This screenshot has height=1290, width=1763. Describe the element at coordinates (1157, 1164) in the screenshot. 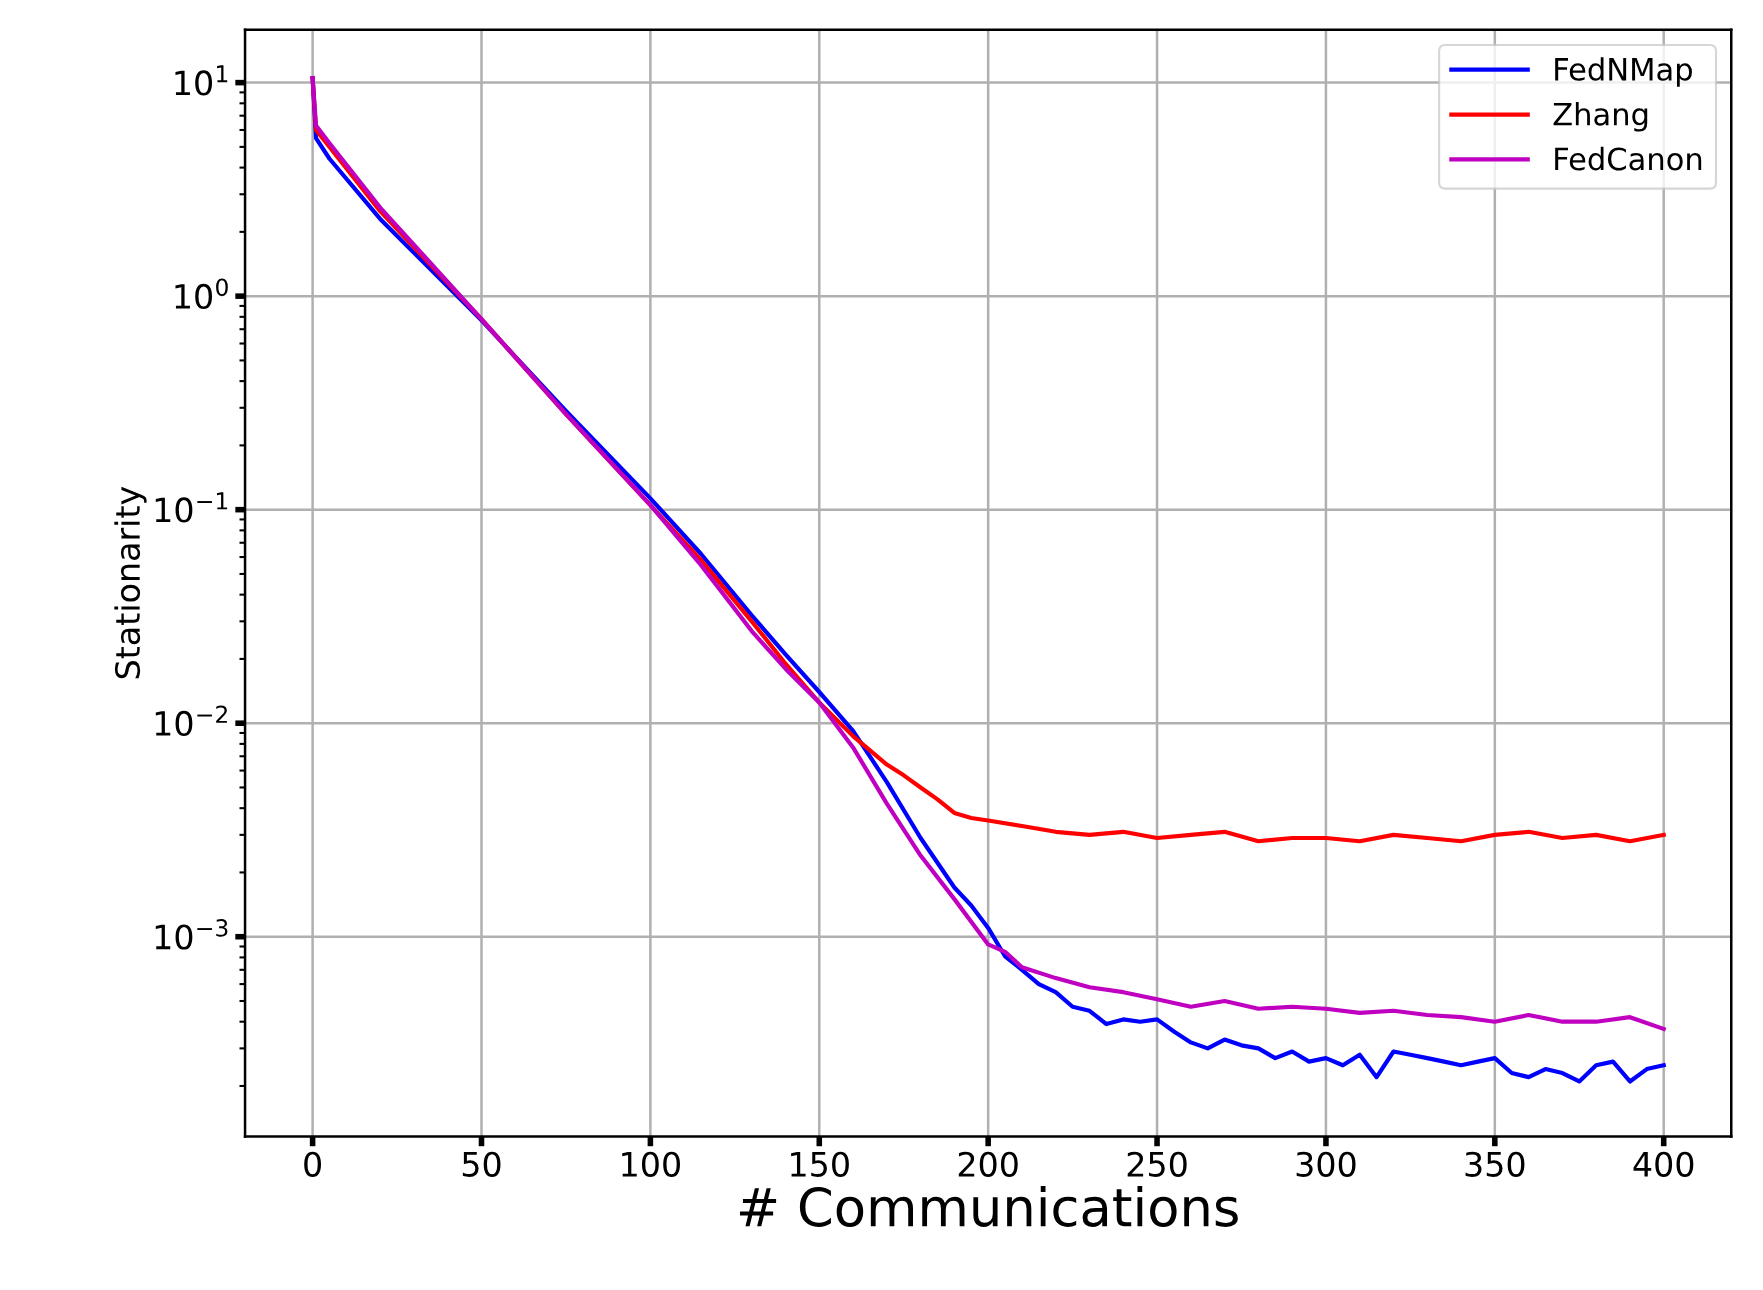

I see `x-tick-label: 250` at that location.